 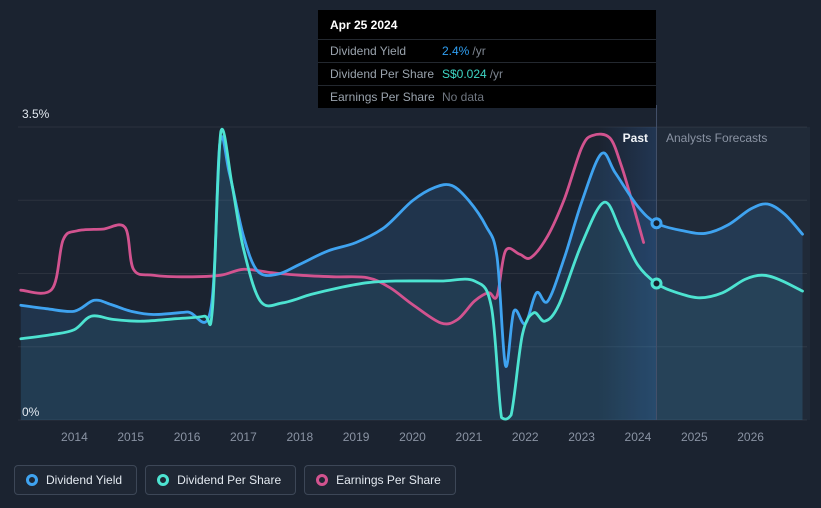 I want to click on tooltip-label: Dividend Yield, so click(x=368, y=51).